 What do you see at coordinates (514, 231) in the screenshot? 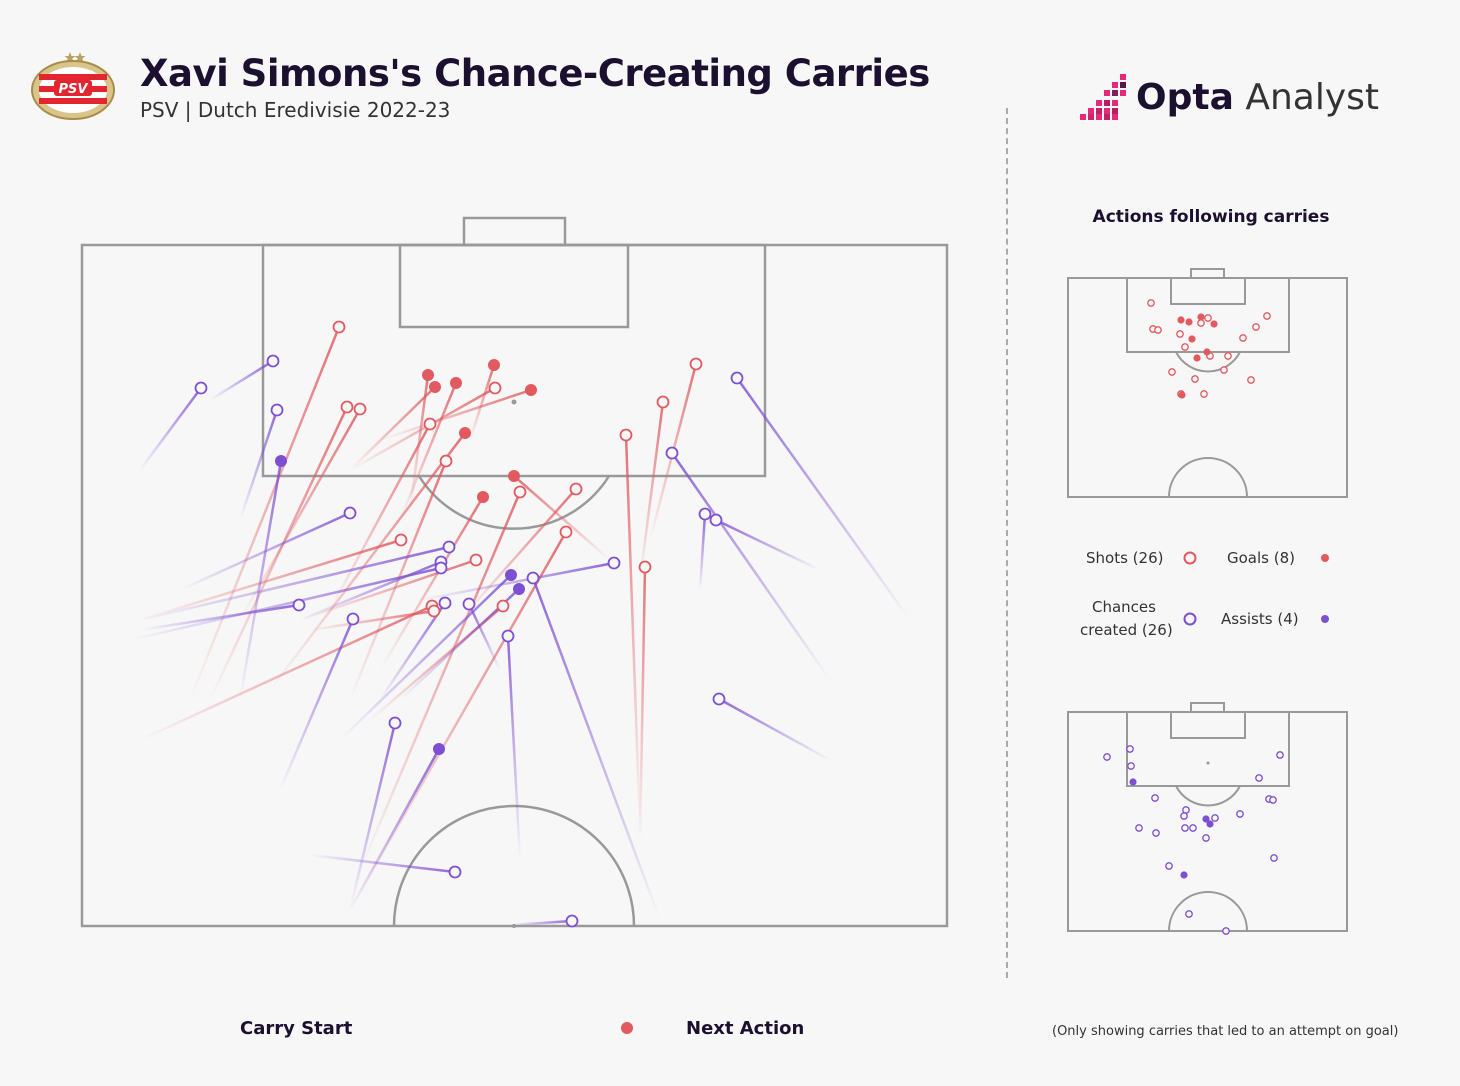
I see `goal` at bounding box center [514, 231].